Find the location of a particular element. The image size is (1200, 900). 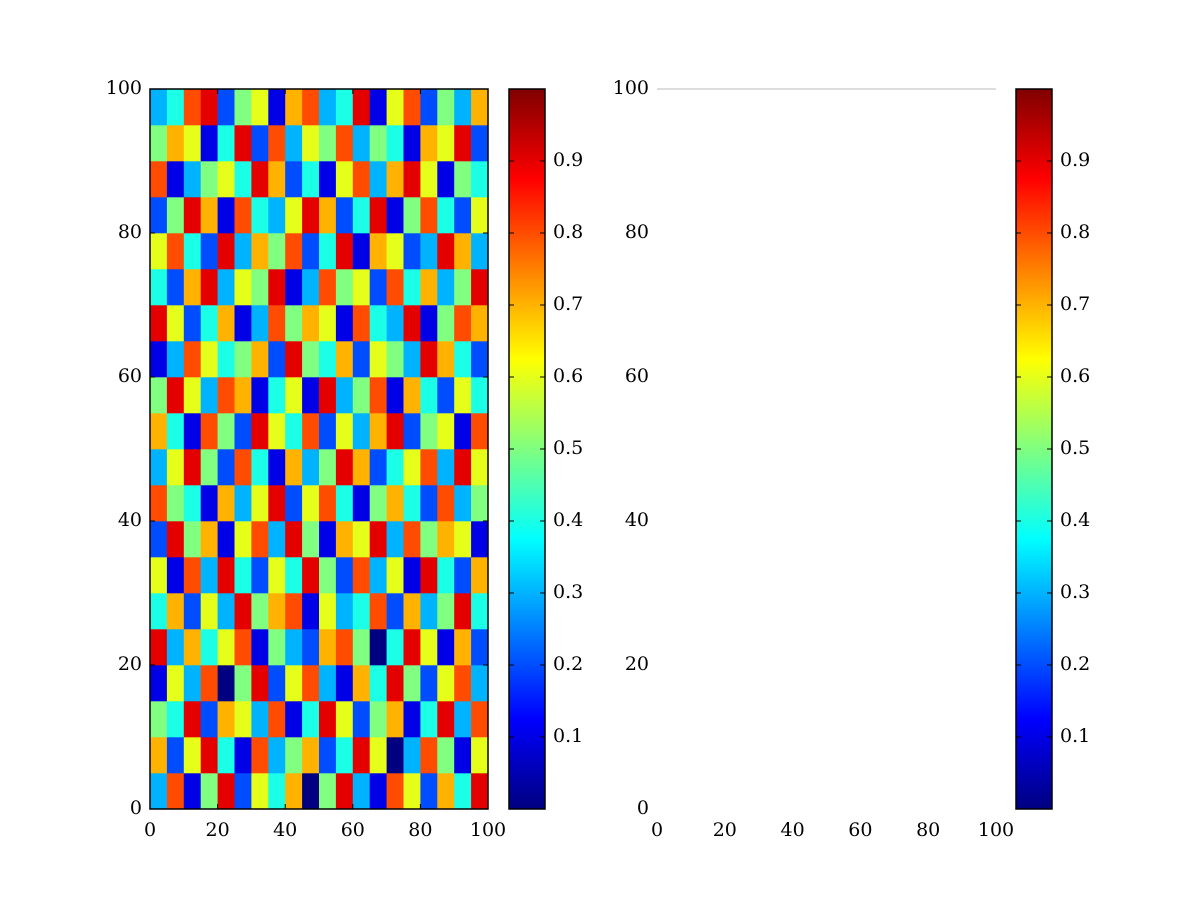

colorbar-tick-label: 0.8 is located at coordinates (568, 232).